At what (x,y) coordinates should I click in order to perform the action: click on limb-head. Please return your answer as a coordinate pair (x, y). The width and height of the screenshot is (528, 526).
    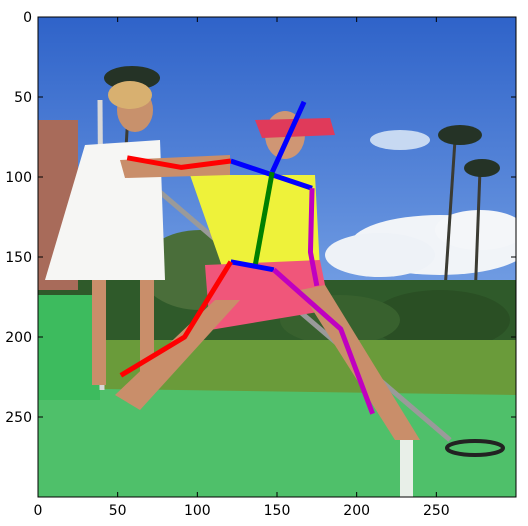
    Looking at the image, I should click on (288, 137).